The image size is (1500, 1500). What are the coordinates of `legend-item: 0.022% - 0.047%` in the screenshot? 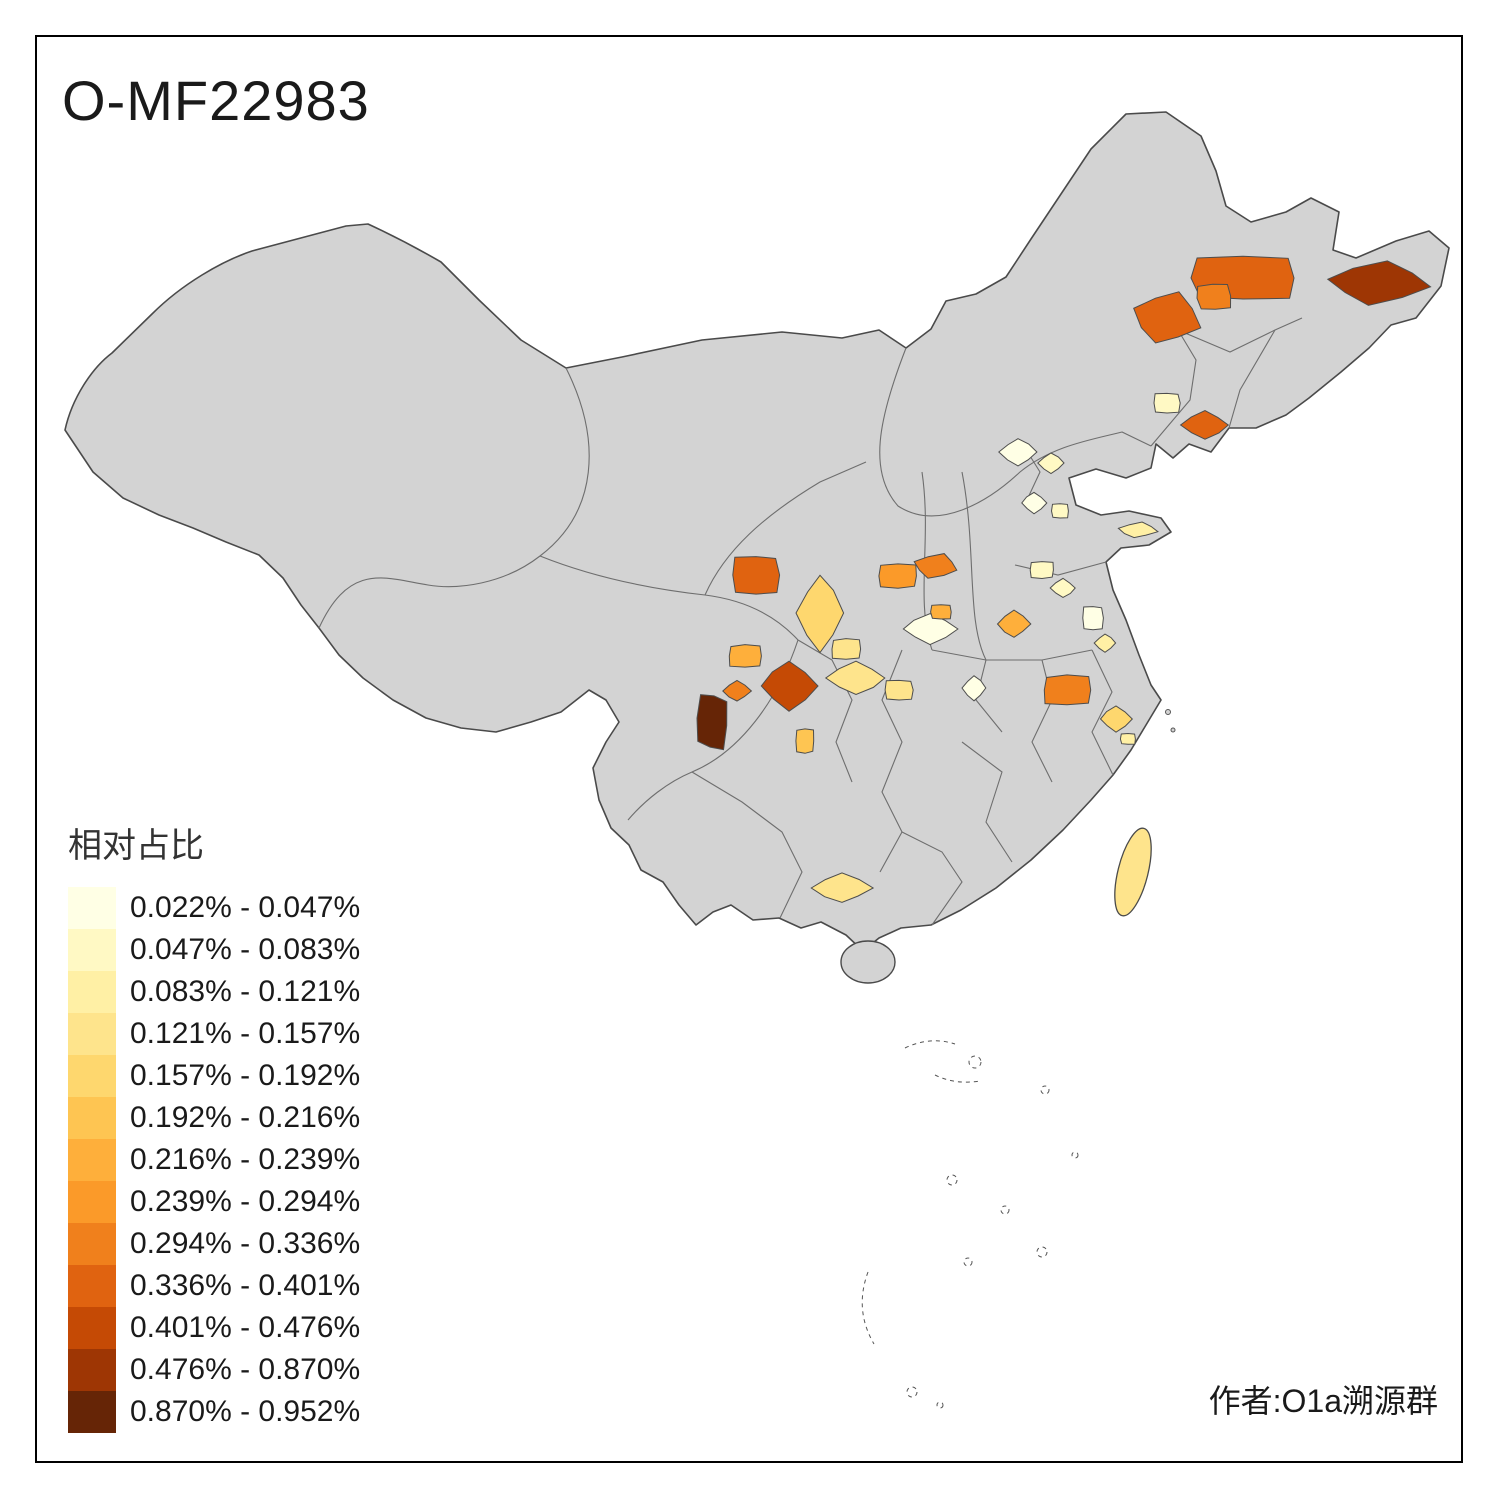 It's located at (214, 908).